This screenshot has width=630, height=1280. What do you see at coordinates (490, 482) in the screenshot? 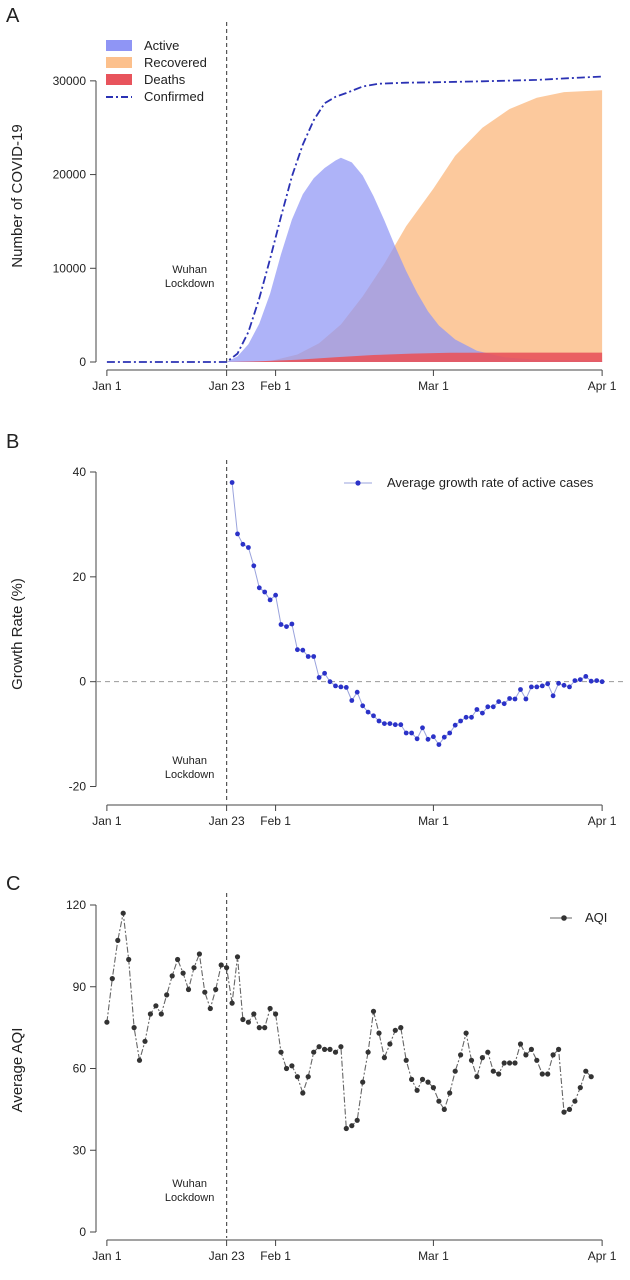
I see `legend-label-growth: Average growth rate of active cases` at bounding box center [490, 482].